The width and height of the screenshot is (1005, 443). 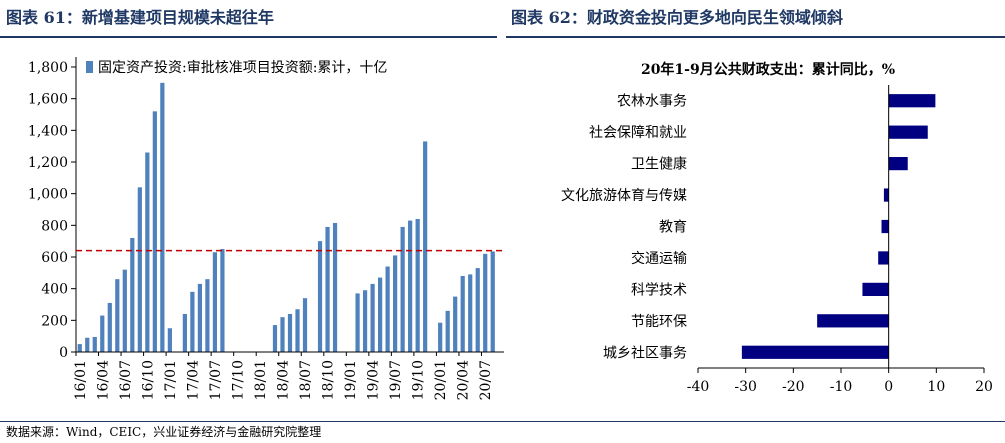 What do you see at coordinates (48, 195) in the screenshot?
I see `left-y-tick-label: 1,000` at bounding box center [48, 195].